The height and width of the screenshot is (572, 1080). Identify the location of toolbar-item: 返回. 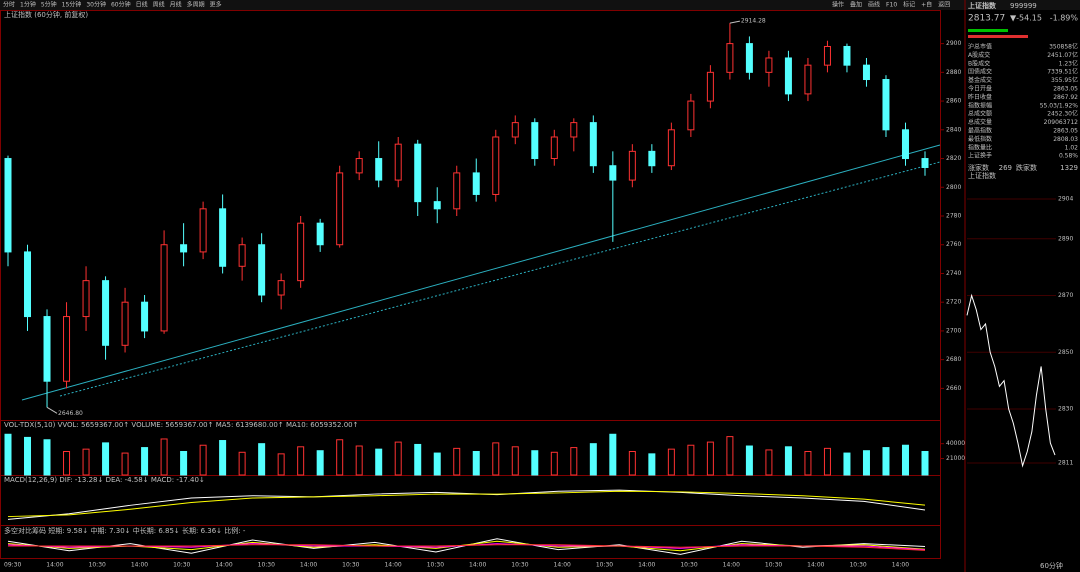
(944, 5).